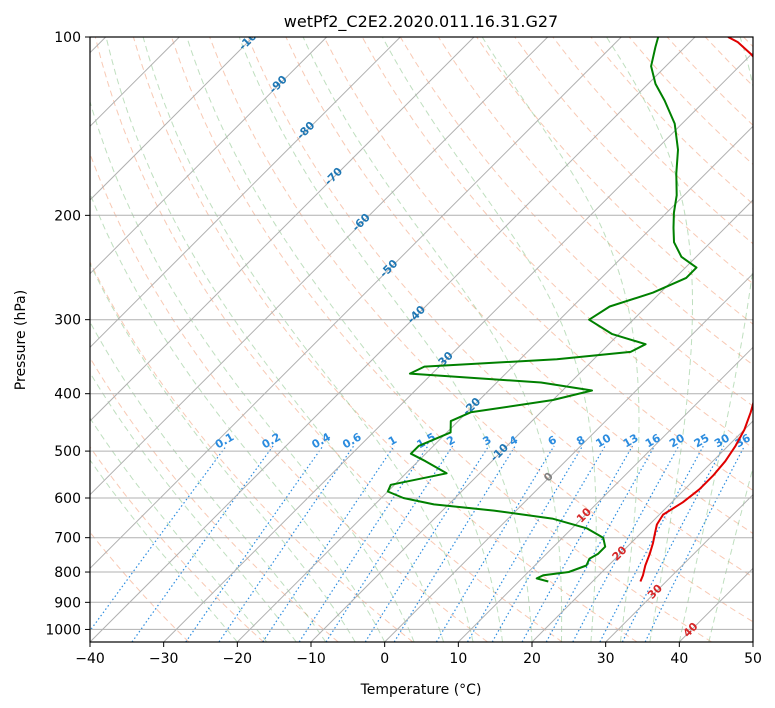 The height and width of the screenshot is (708, 775). I want to click on y-tick-label: 100, so click(67, 38).